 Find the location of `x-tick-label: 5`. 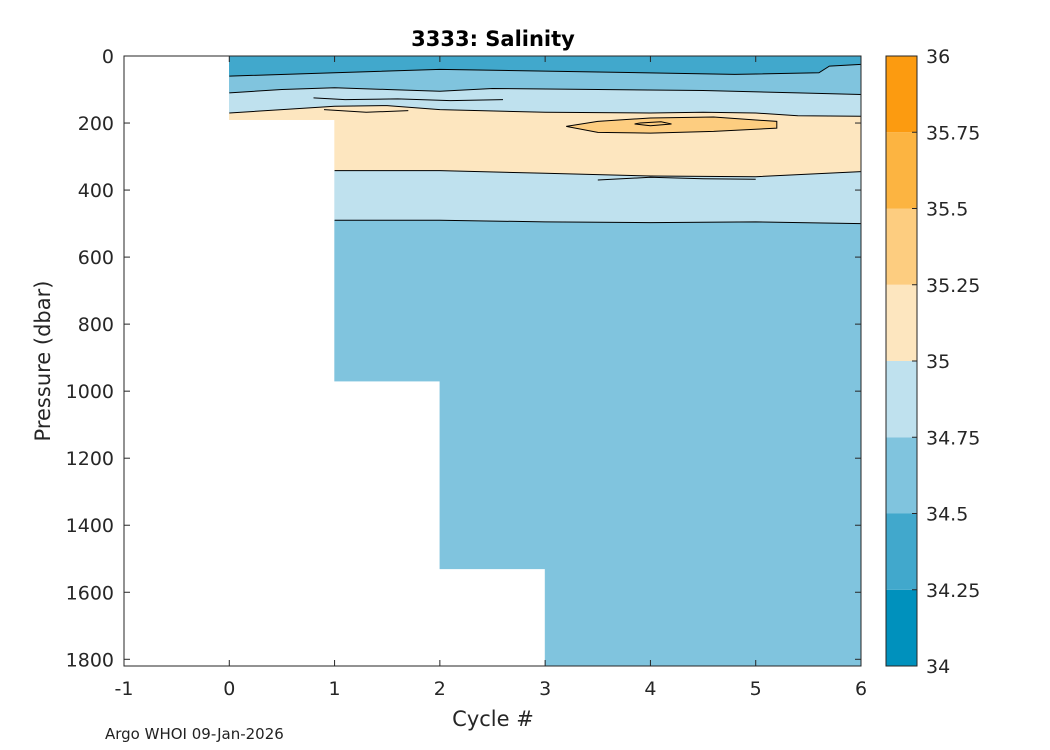

x-tick-label: 5 is located at coordinates (756, 689).